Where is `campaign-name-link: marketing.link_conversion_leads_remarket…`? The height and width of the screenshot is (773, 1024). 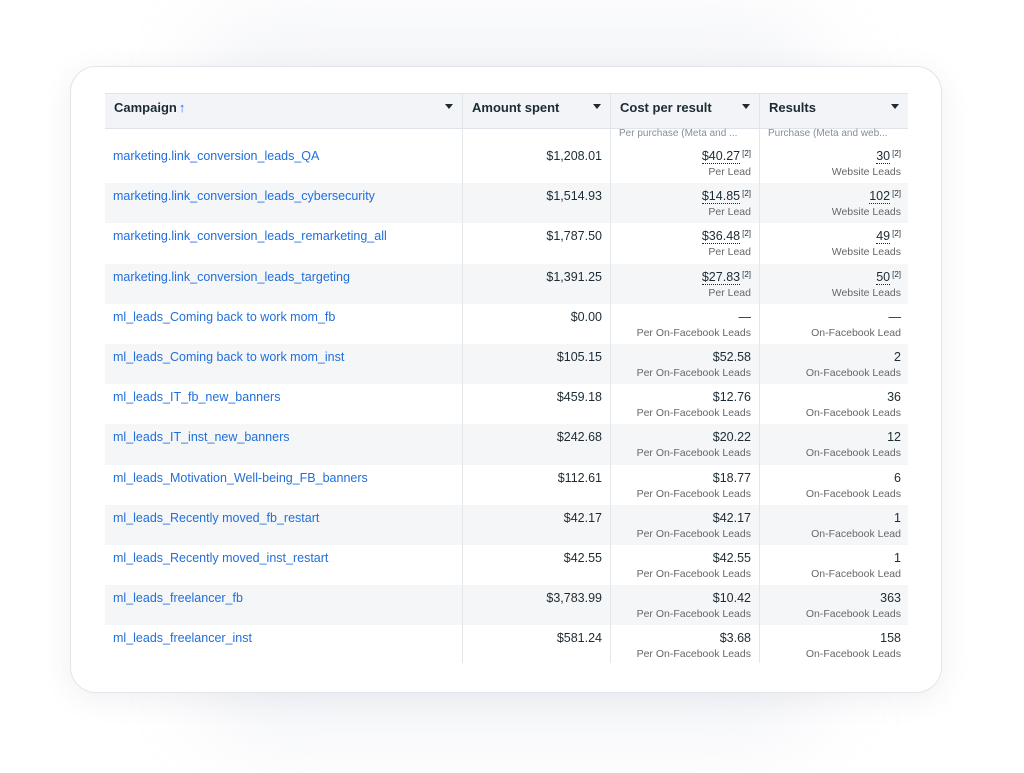 campaign-name-link: marketing.link_conversion_leads_remarket… is located at coordinates (250, 236).